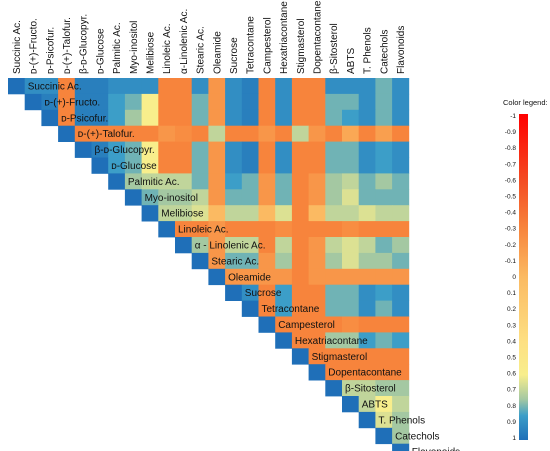 The width and height of the screenshot is (550, 451). What do you see at coordinates (511, 197) in the screenshot?
I see `legend-tick-label: -0.5` at bounding box center [511, 197].